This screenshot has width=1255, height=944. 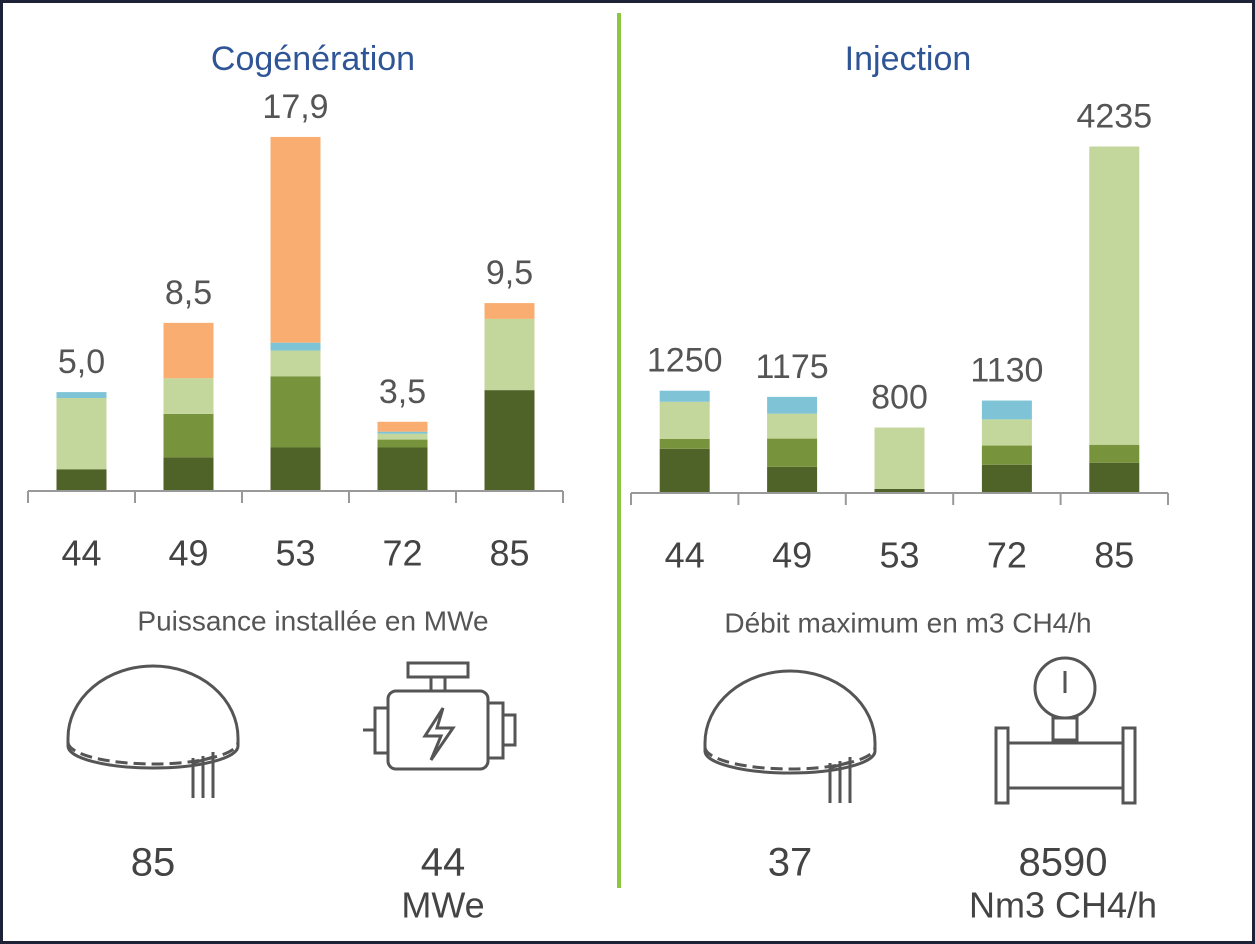 I want to click on total-label: 9,5, so click(x=509, y=273).